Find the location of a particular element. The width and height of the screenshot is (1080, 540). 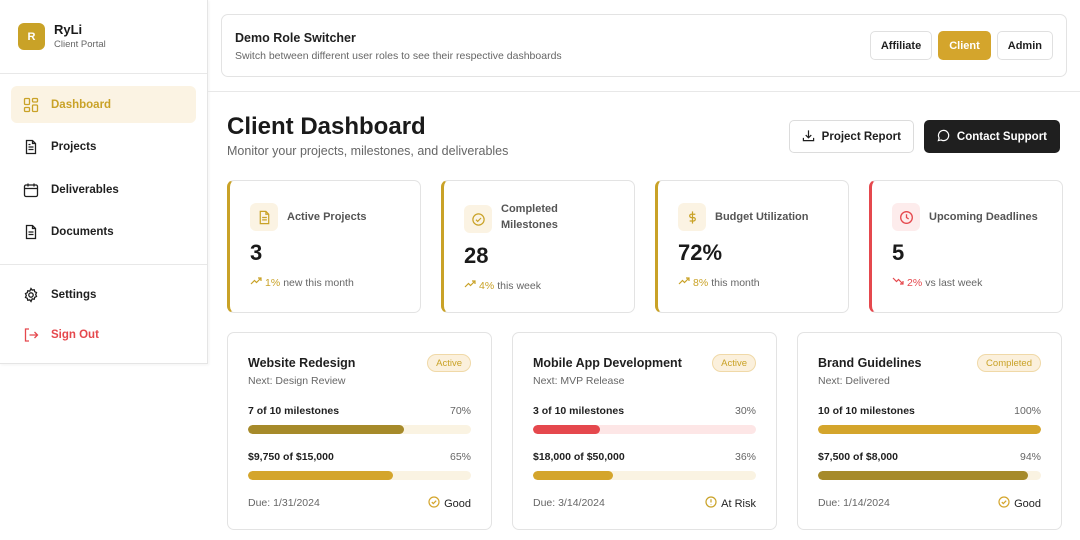

sidebar-item-dashboard: Dashboard is located at coordinates (103, 104).